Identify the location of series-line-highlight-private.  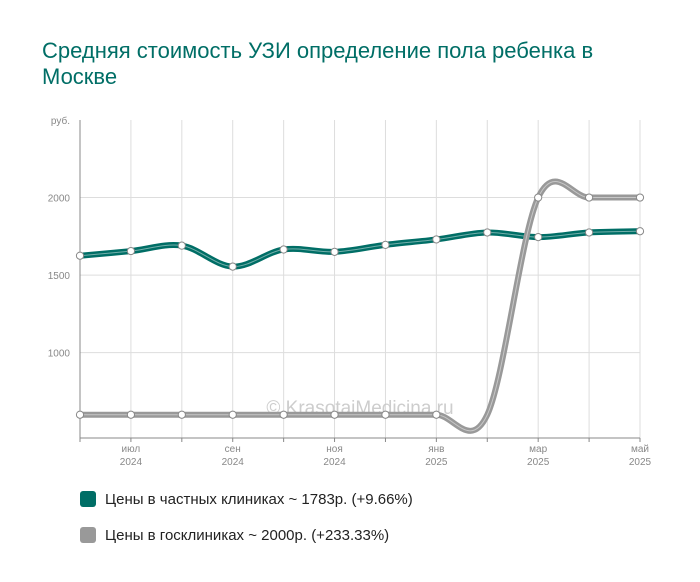
(360, 249).